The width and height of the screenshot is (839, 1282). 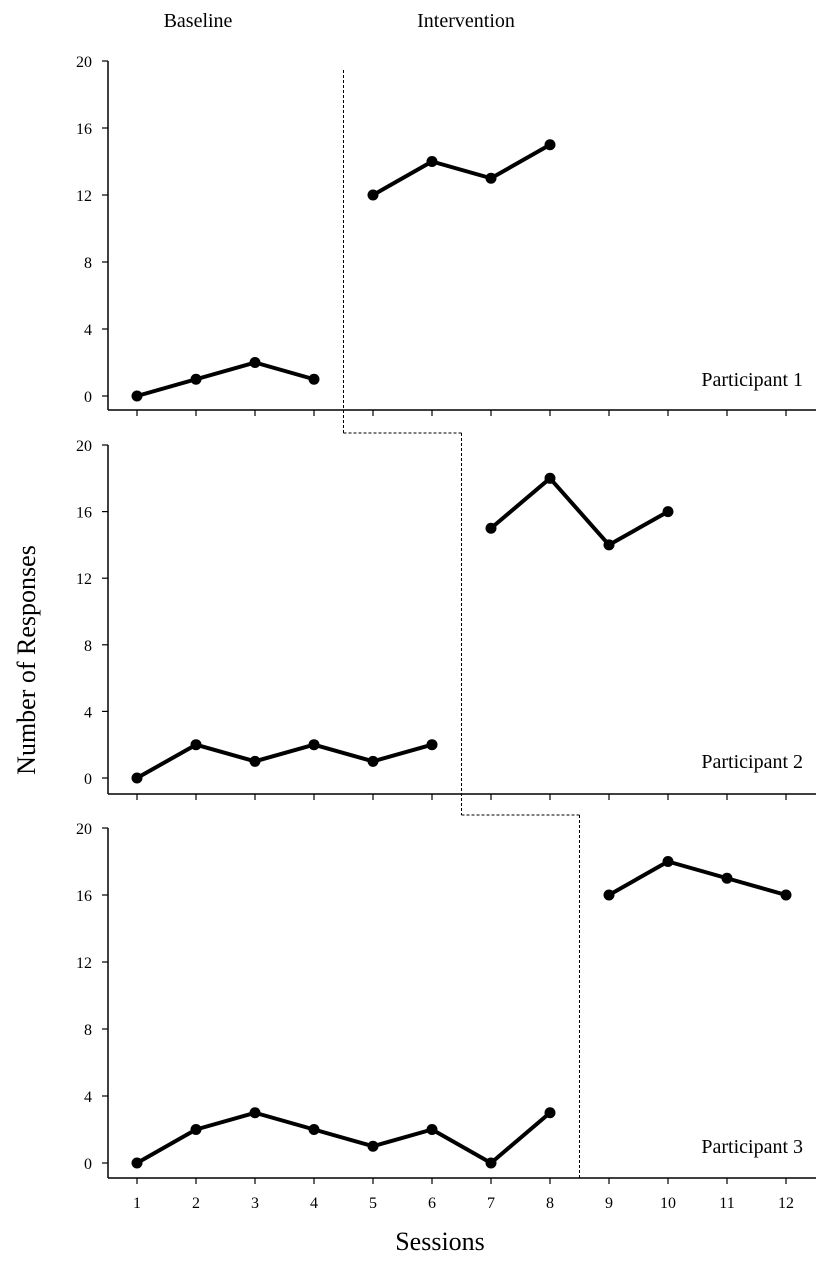 I want to click on y-tick-label-8-participant-2: 8, so click(x=88, y=646).